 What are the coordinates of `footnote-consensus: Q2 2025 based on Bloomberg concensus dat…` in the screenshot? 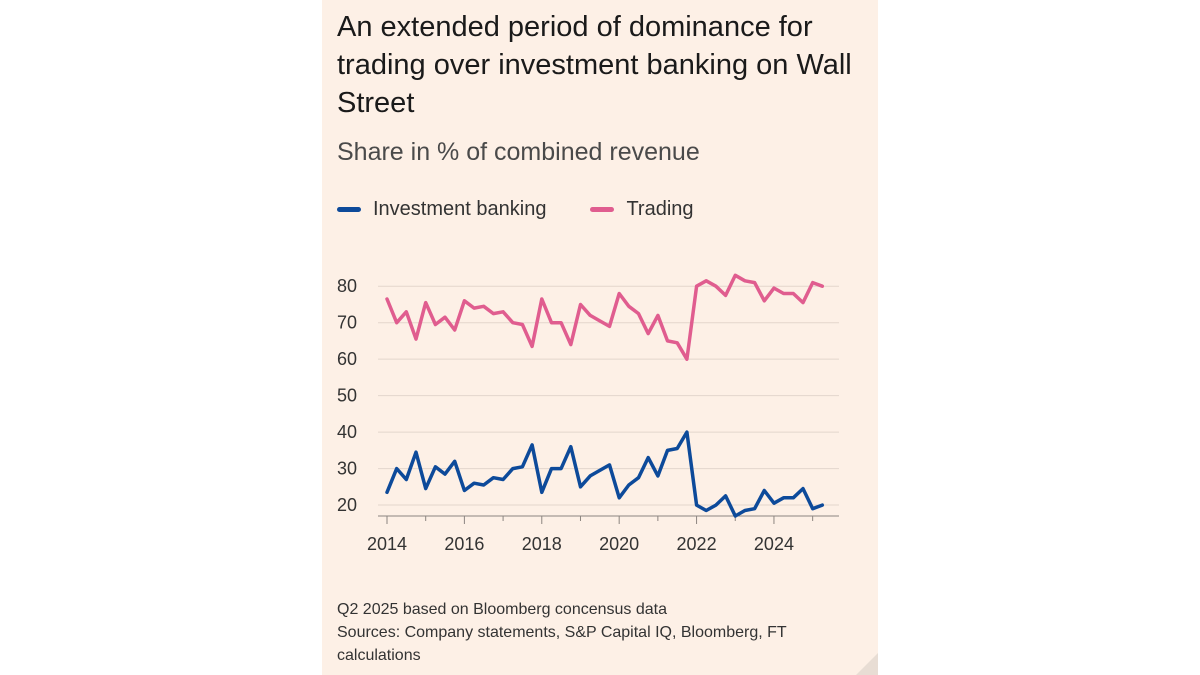 It's located at (502, 609).